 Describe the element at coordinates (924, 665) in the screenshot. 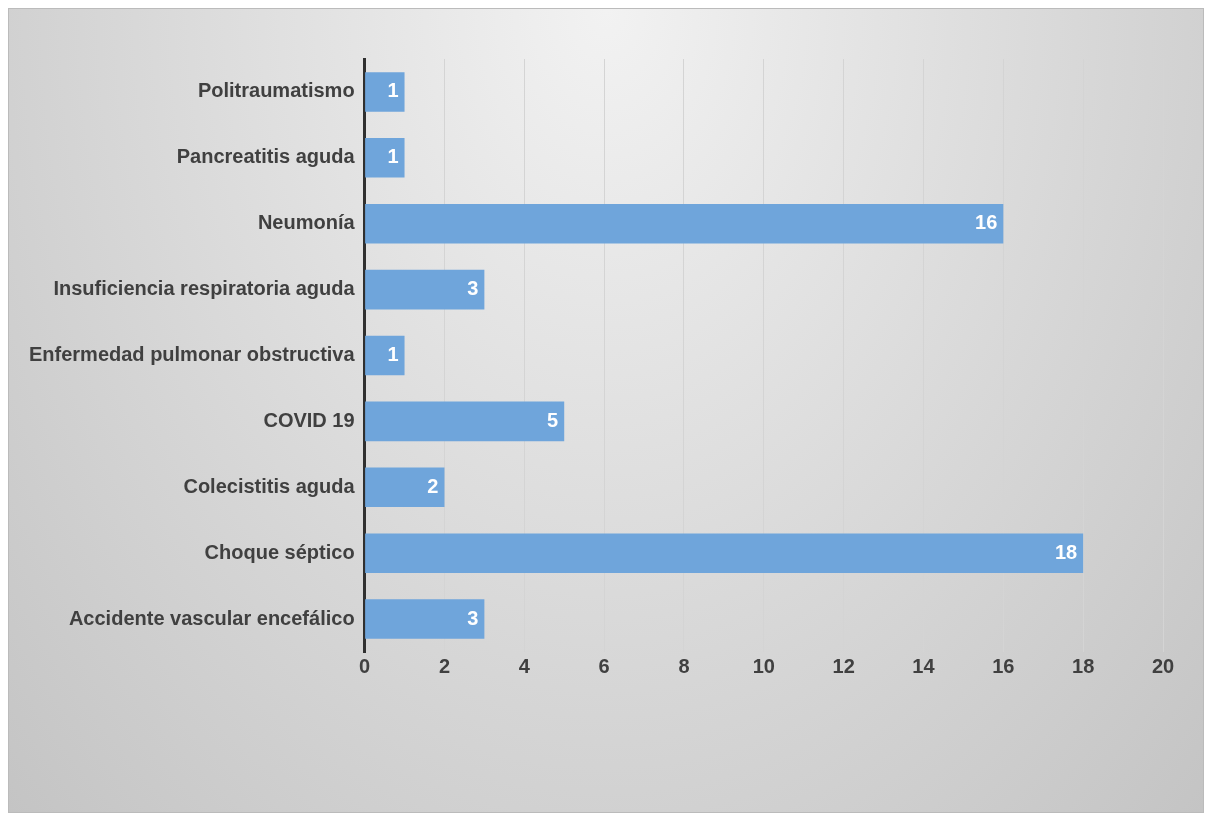

I see `x-tick-label: 14` at that location.